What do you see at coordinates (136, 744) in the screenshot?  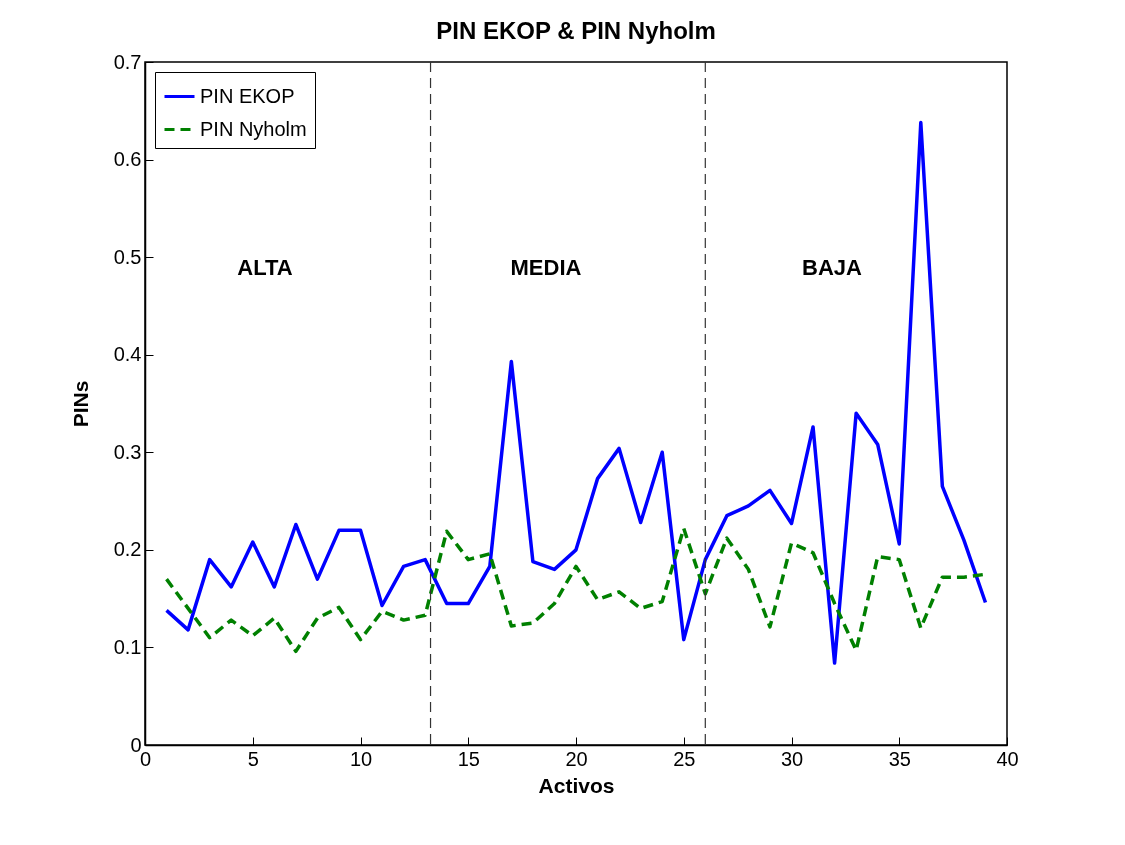 I see `y-tick-label: 0` at bounding box center [136, 744].